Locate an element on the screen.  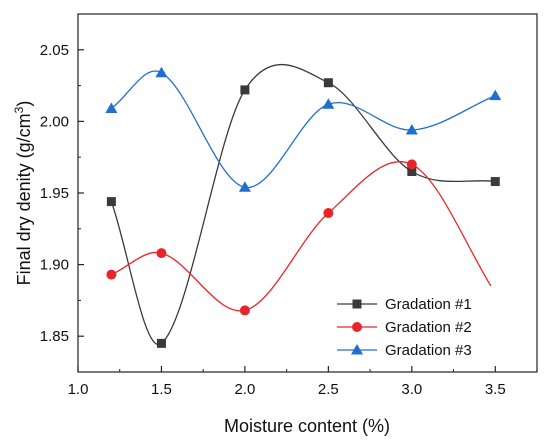
legend-label-1: Gradation #1 is located at coordinates (428, 304).